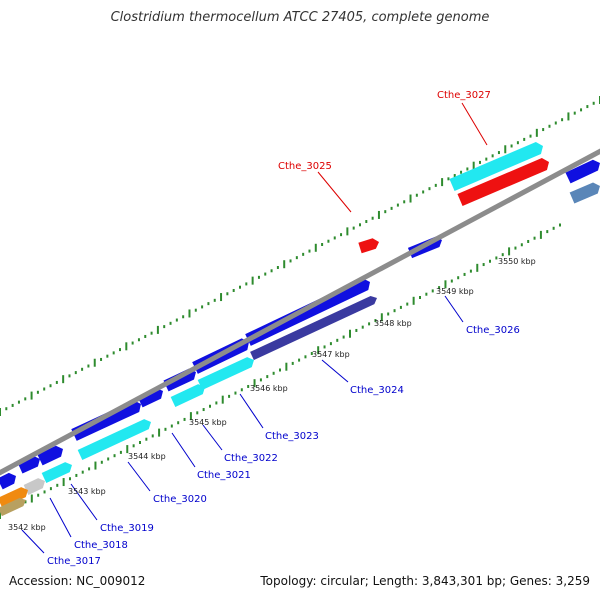  Describe the element at coordinates (8, 481) in the screenshot. I see `gene-left-blue` at that location.